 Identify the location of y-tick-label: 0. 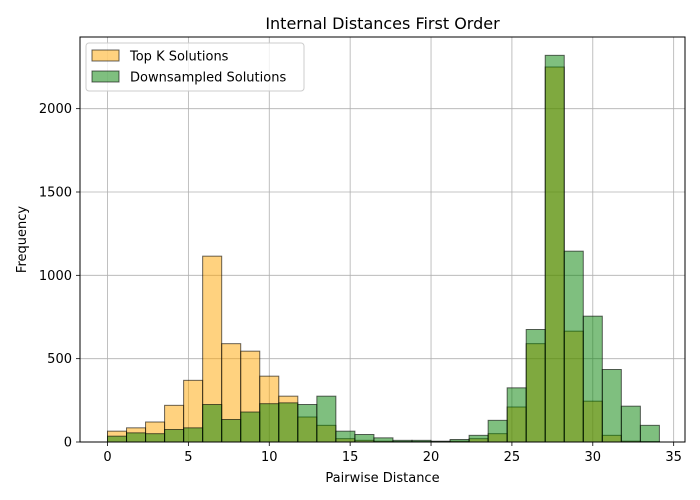
(68, 443).